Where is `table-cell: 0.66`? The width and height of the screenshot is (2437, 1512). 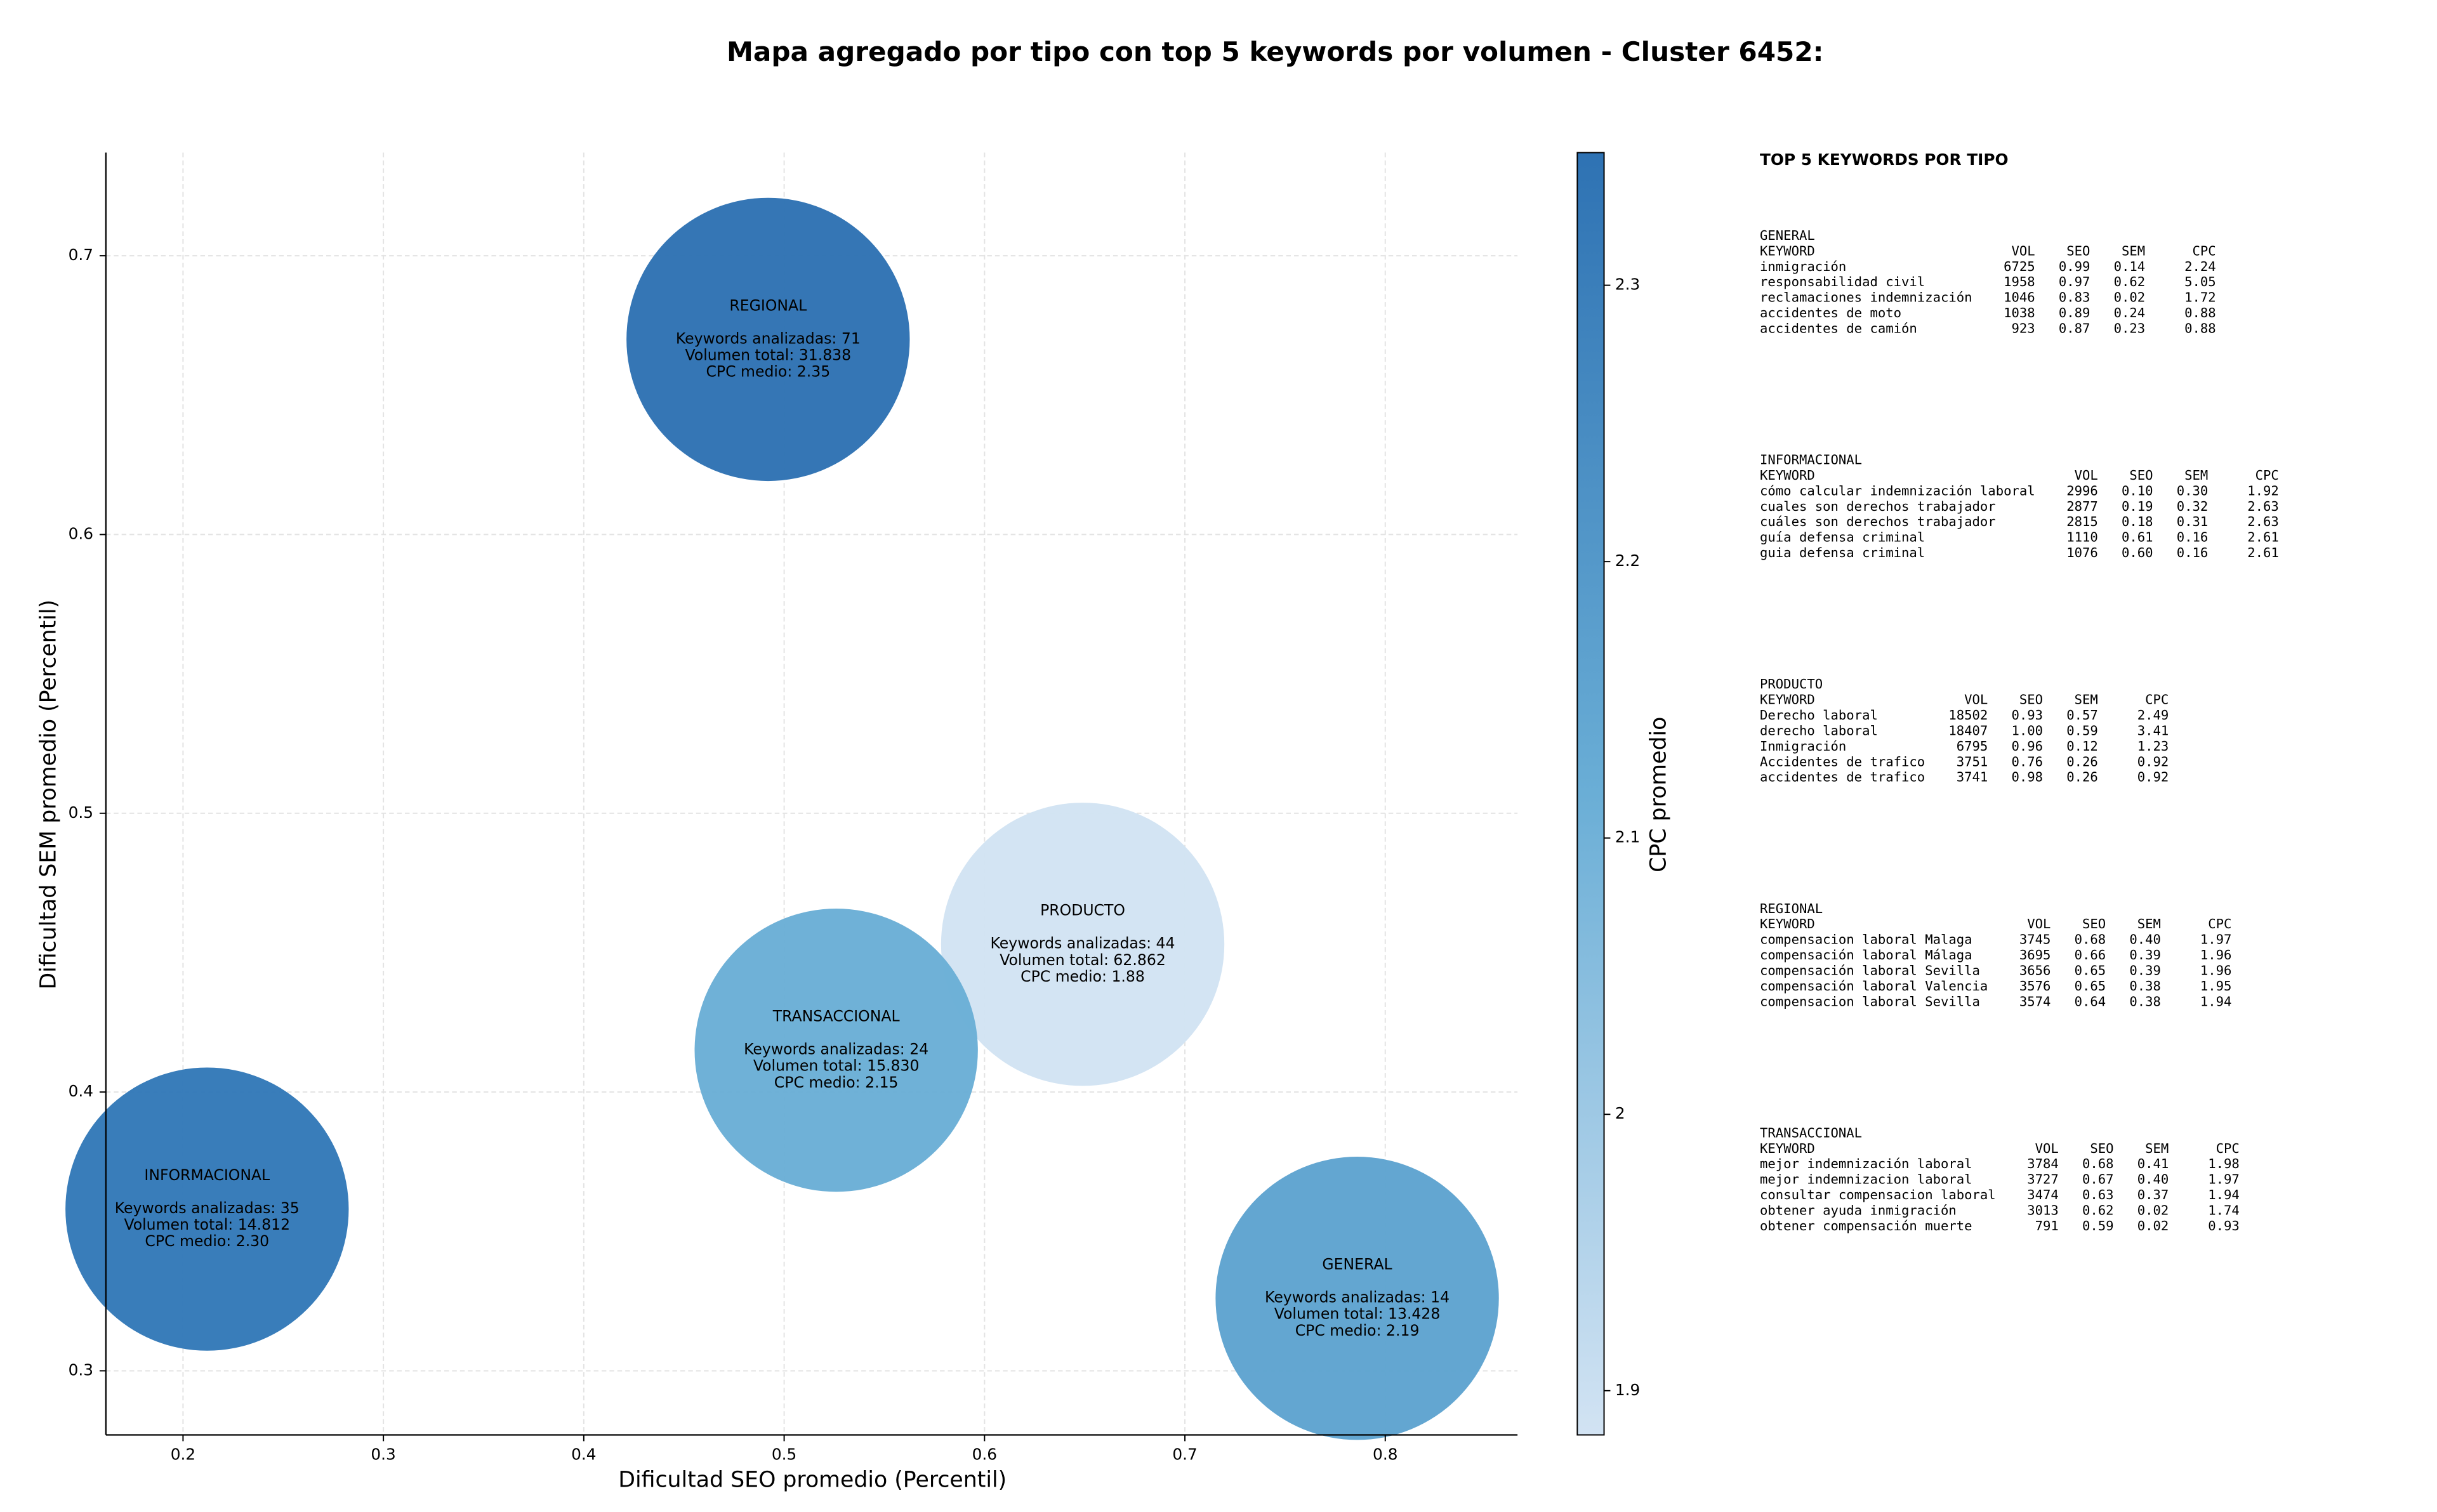
table-cell: 0.66 is located at coordinates (2090, 955).